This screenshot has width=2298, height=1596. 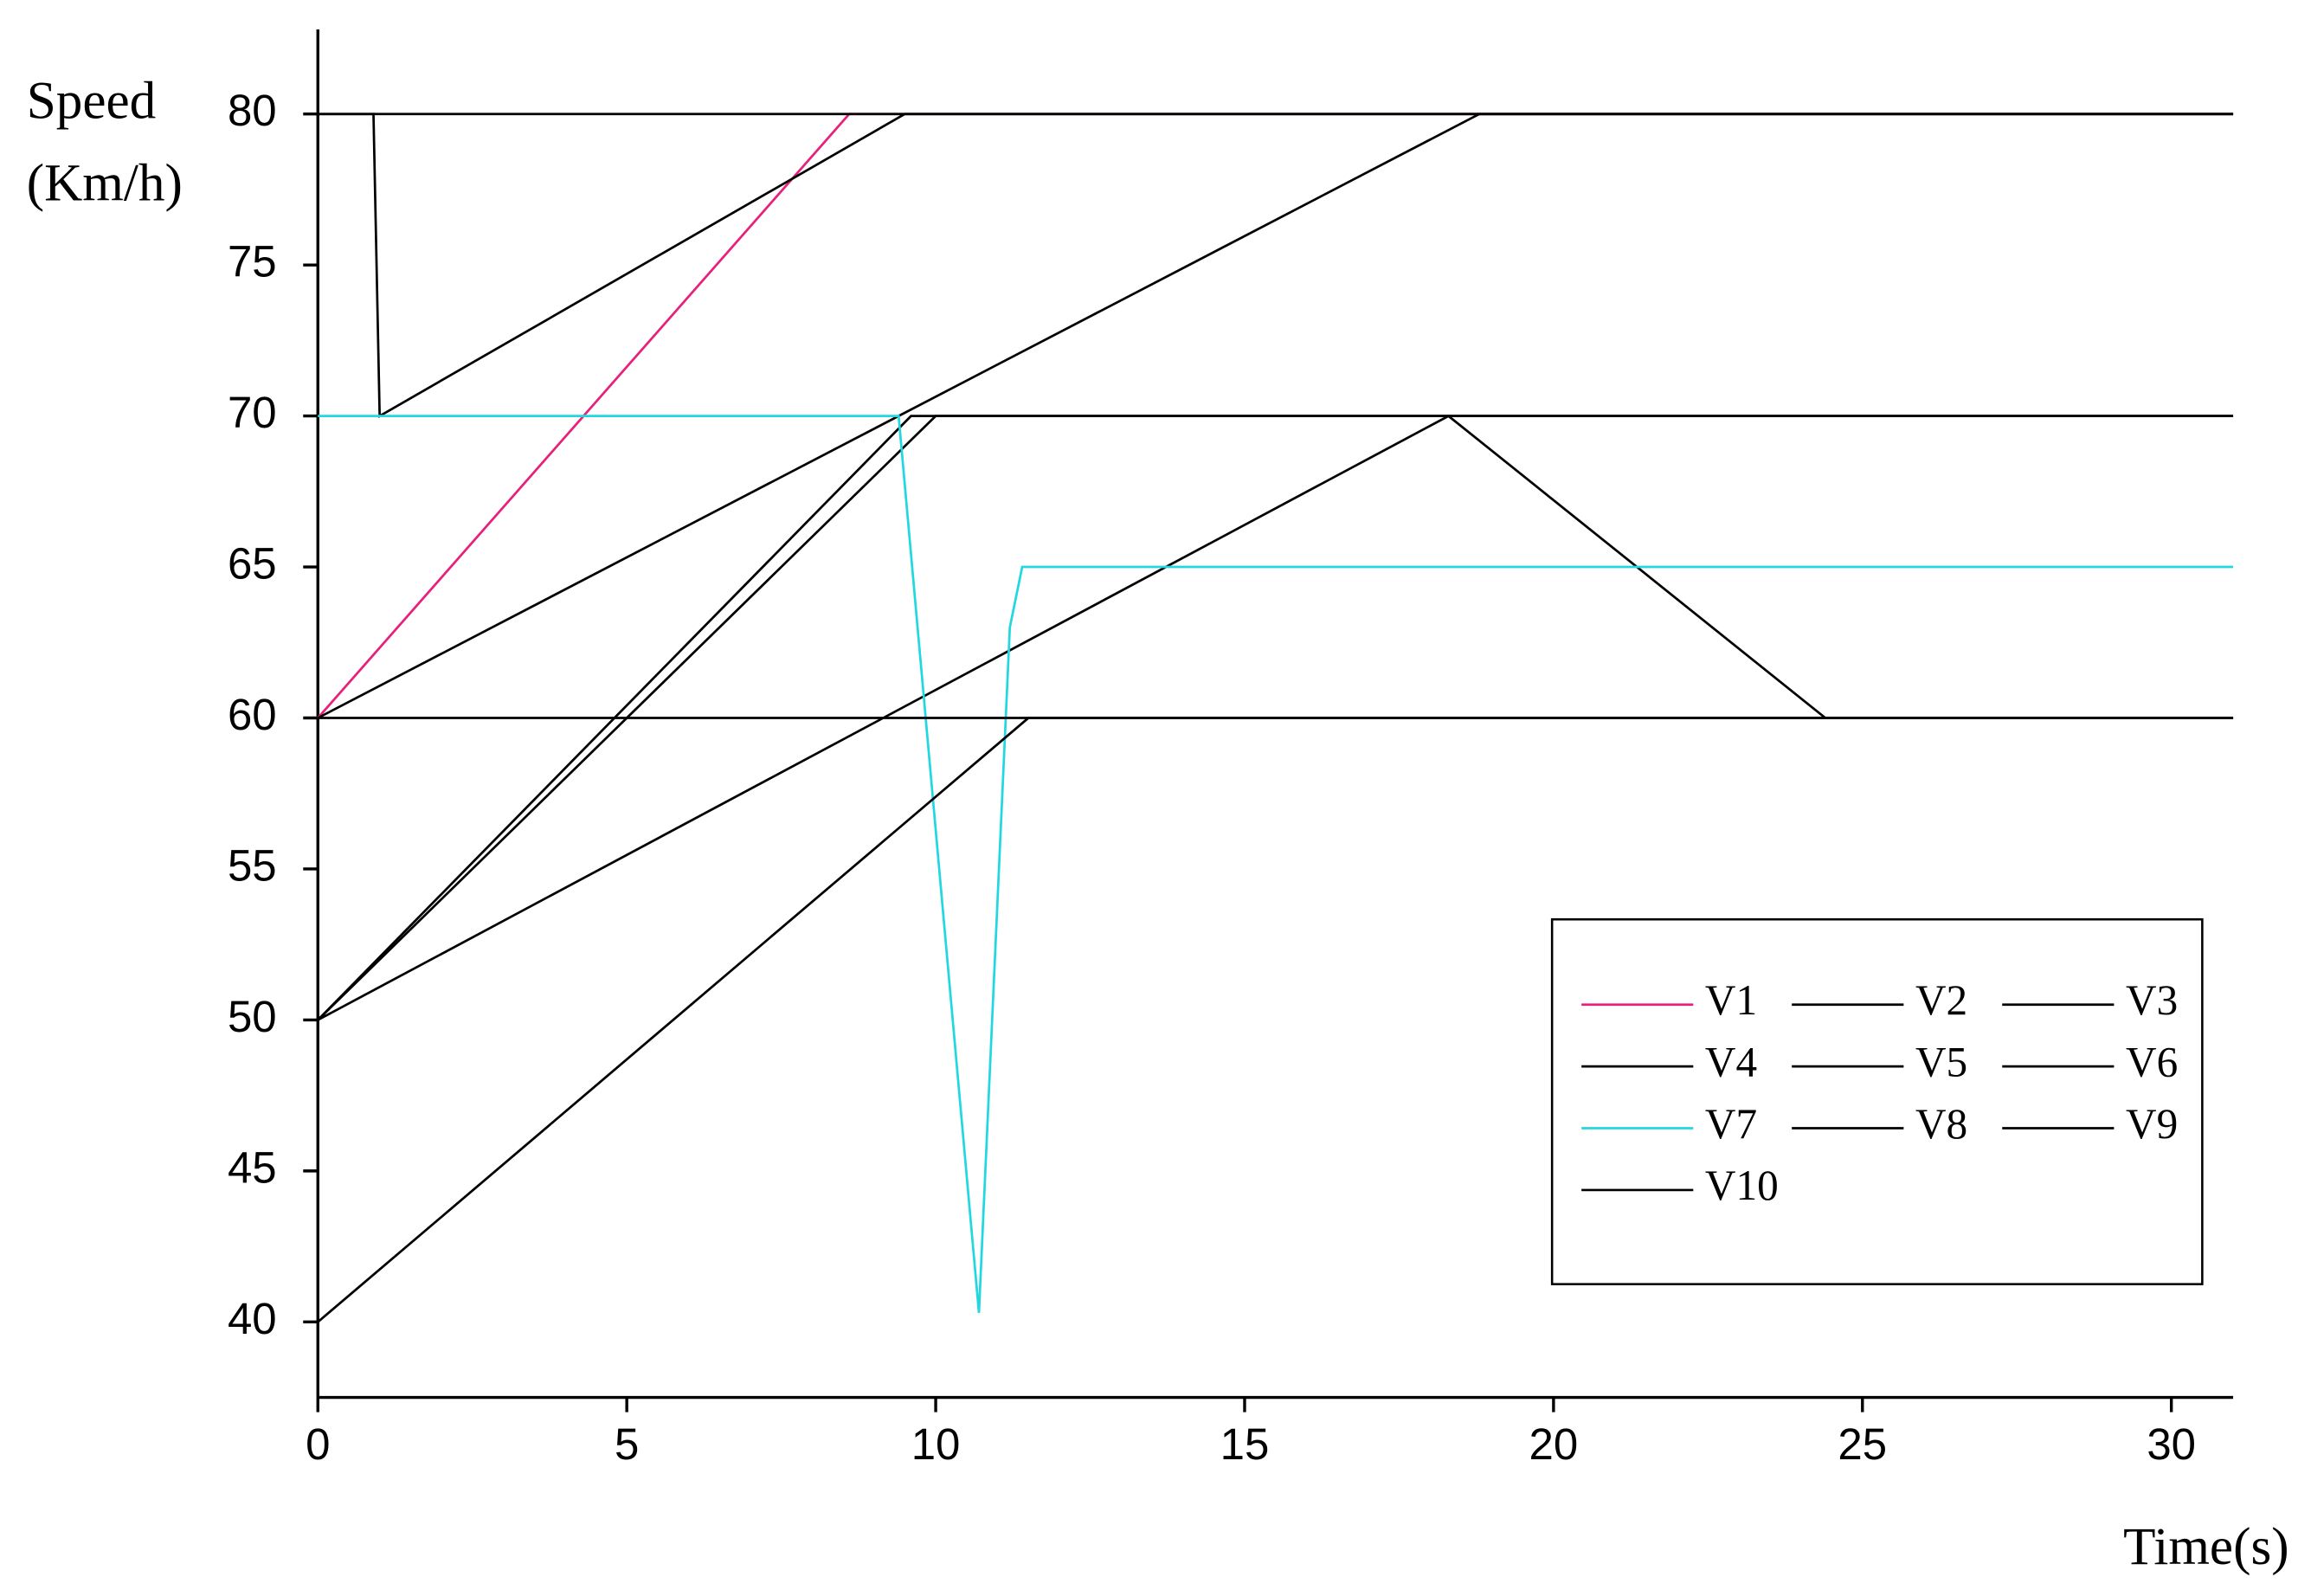 I want to click on y-tick-label: 55, so click(x=253, y=865).